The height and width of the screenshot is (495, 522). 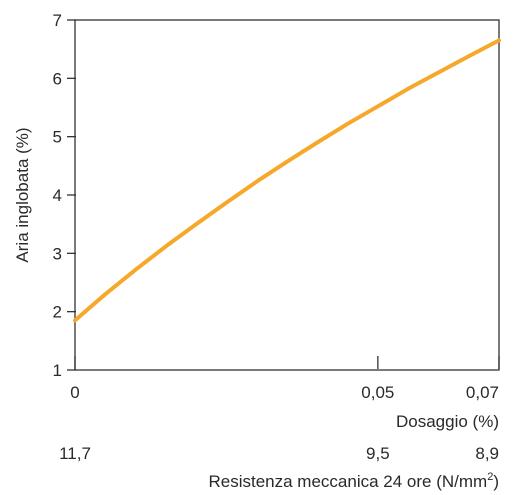 What do you see at coordinates (377, 392) in the screenshot?
I see `x-tick-label: 0,05` at bounding box center [377, 392].